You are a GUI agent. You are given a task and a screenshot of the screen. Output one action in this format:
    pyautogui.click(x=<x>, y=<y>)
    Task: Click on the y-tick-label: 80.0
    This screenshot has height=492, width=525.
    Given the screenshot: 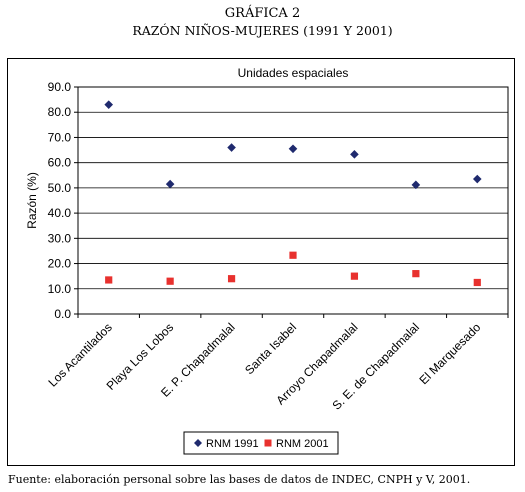 What is the action you would take?
    pyautogui.click(x=60, y=112)
    